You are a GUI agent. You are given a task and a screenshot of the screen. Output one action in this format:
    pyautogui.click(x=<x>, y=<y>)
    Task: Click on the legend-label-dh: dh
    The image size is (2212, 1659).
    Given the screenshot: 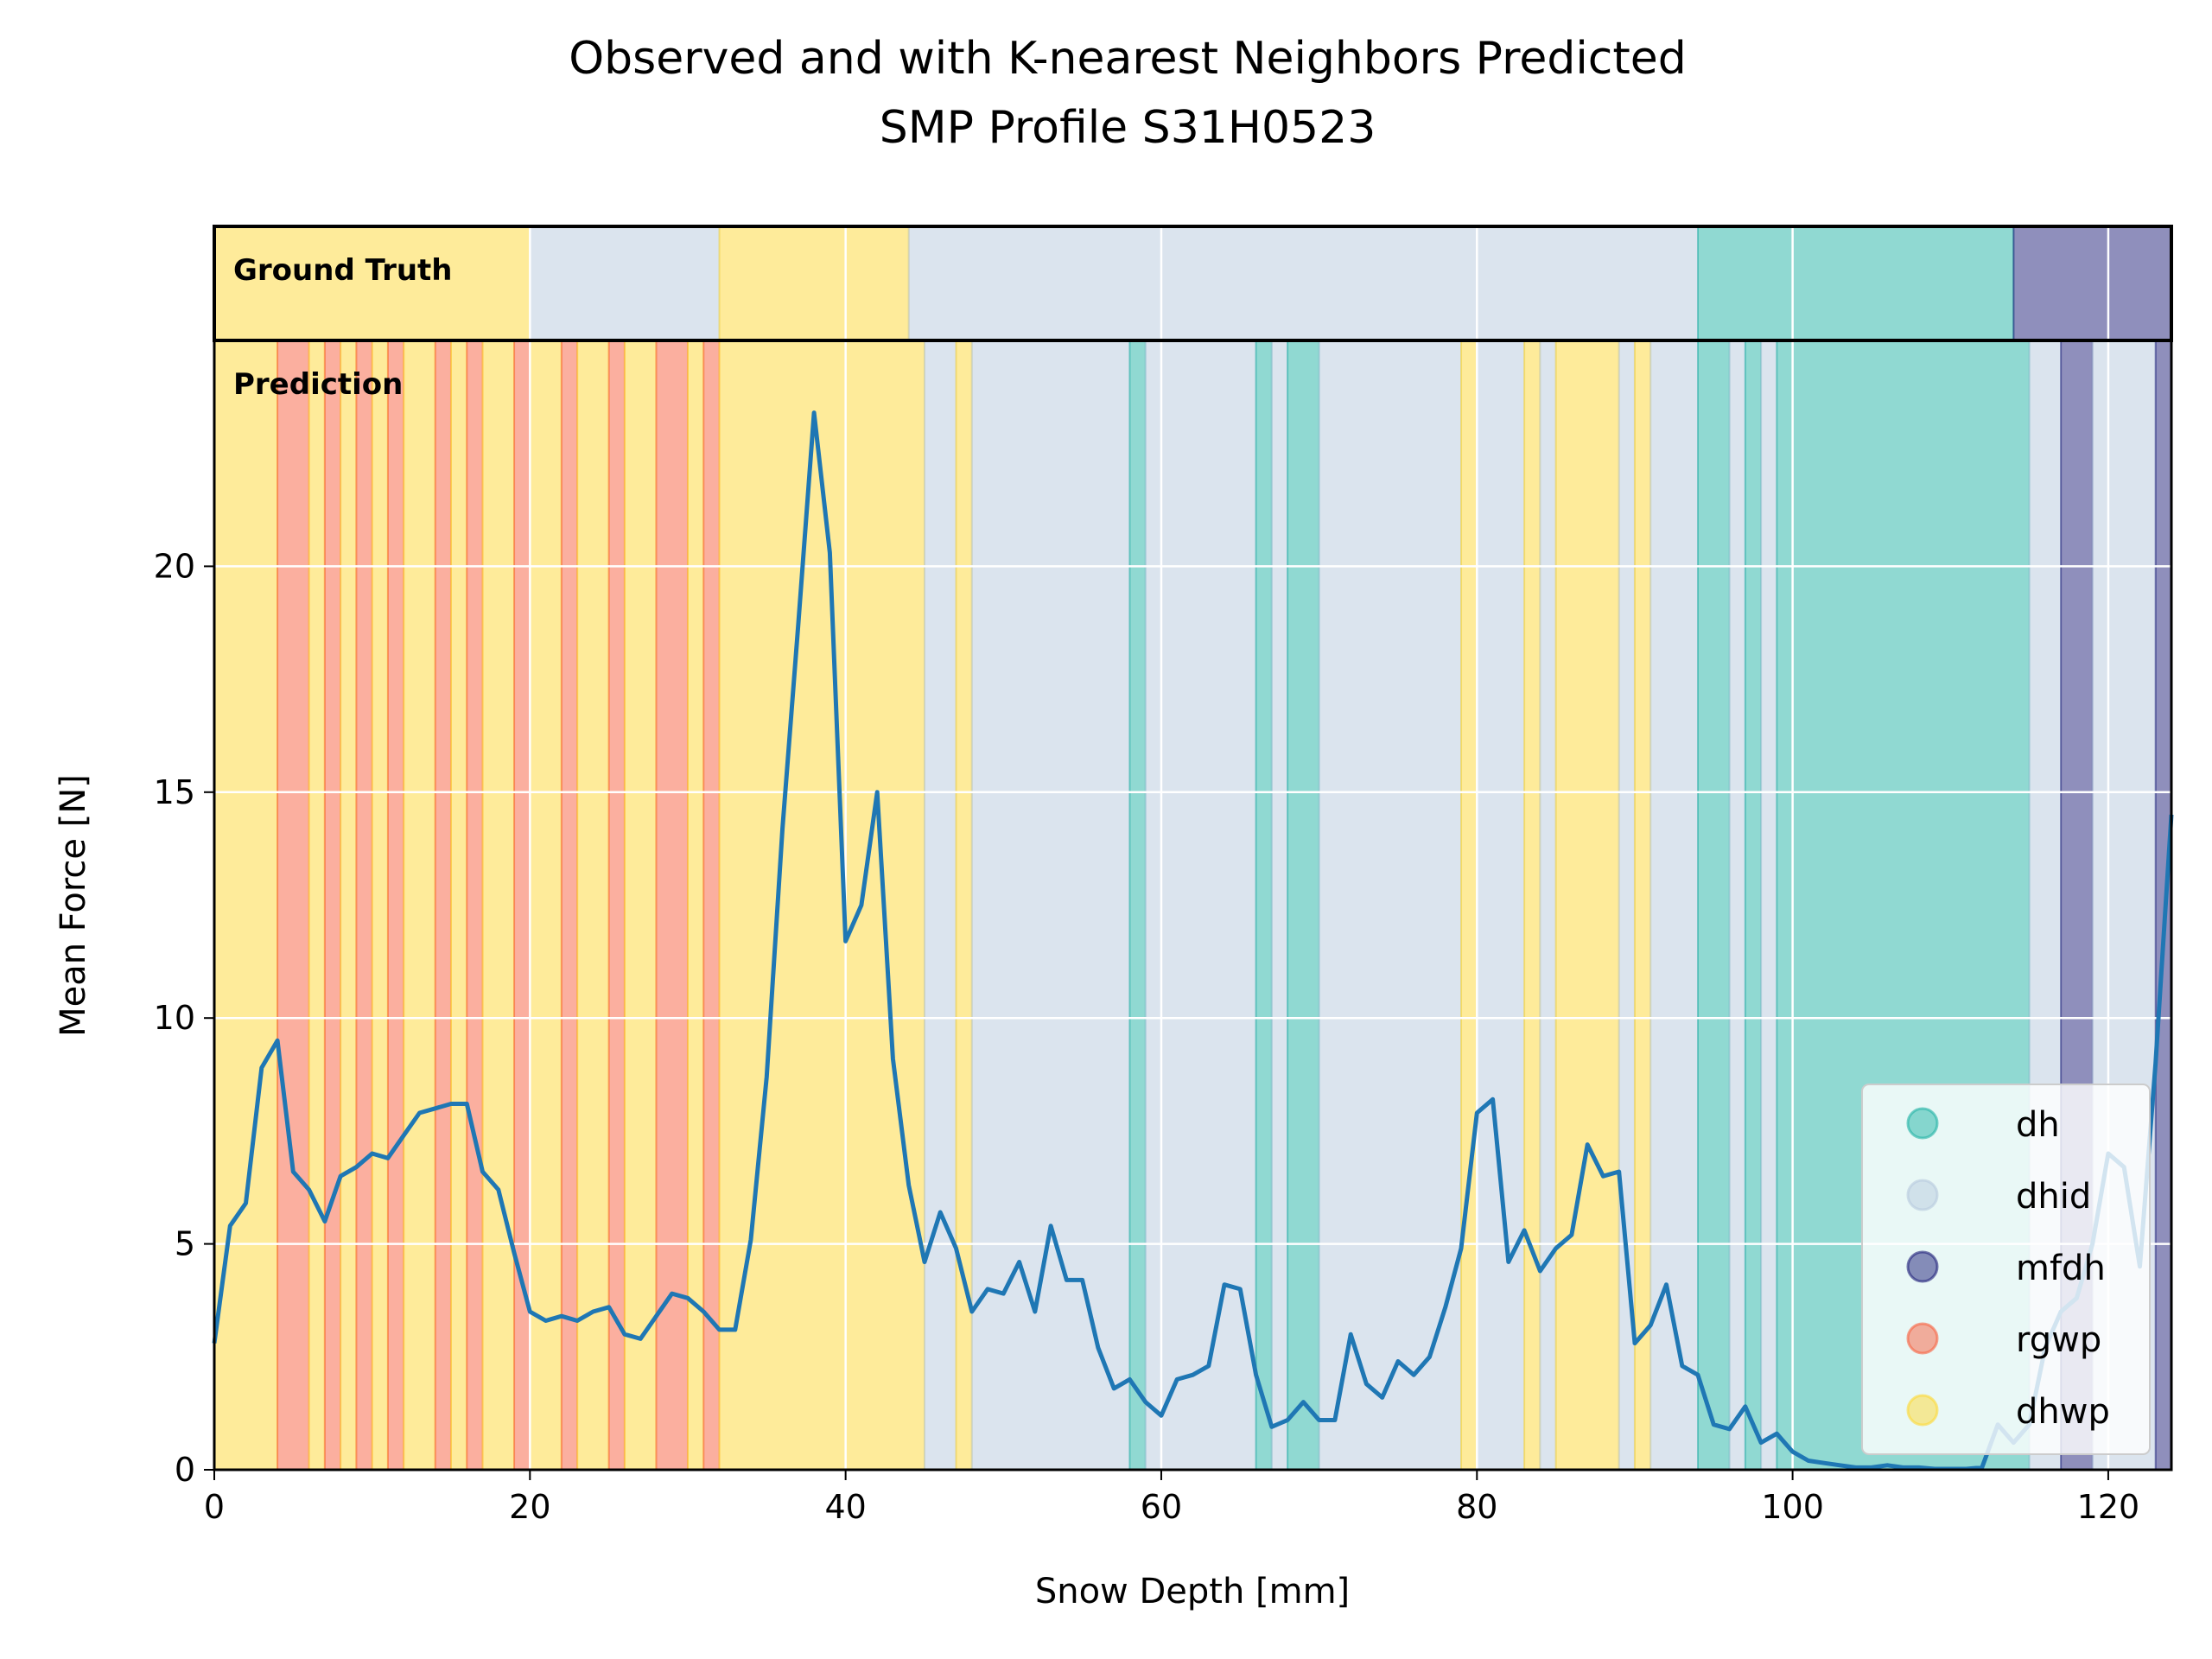 What is the action you would take?
    pyautogui.click(x=2038, y=1125)
    